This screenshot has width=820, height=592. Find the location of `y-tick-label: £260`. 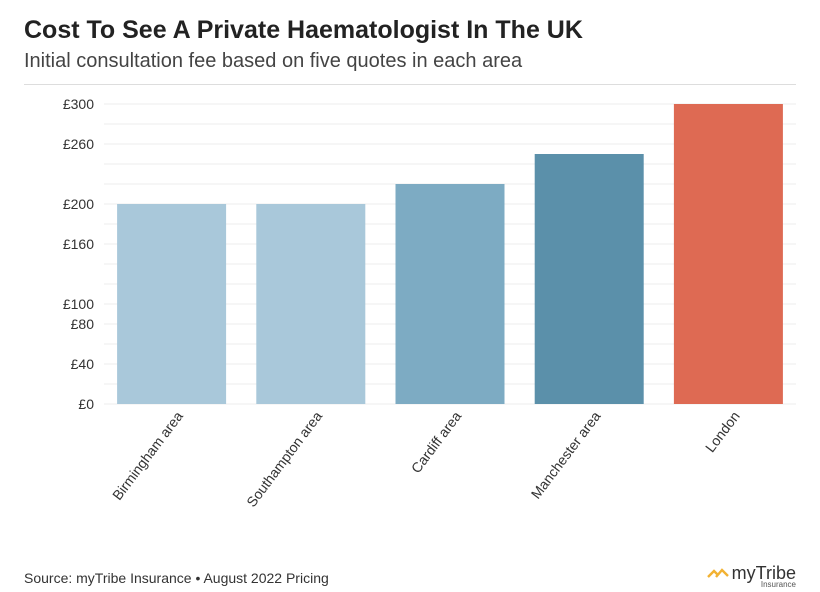

y-tick-label: £260 is located at coordinates (78, 144).